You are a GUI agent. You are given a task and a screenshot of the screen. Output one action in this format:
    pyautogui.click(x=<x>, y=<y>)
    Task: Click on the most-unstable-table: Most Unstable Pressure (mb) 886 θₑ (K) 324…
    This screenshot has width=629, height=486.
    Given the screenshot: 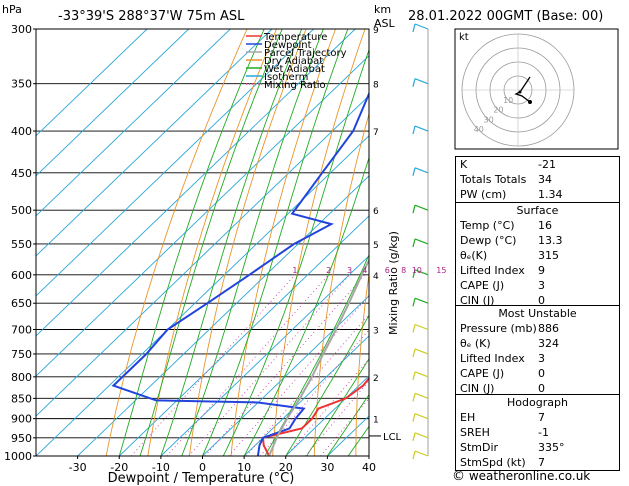 What is the action you would take?
    pyautogui.click(x=537, y=351)
    